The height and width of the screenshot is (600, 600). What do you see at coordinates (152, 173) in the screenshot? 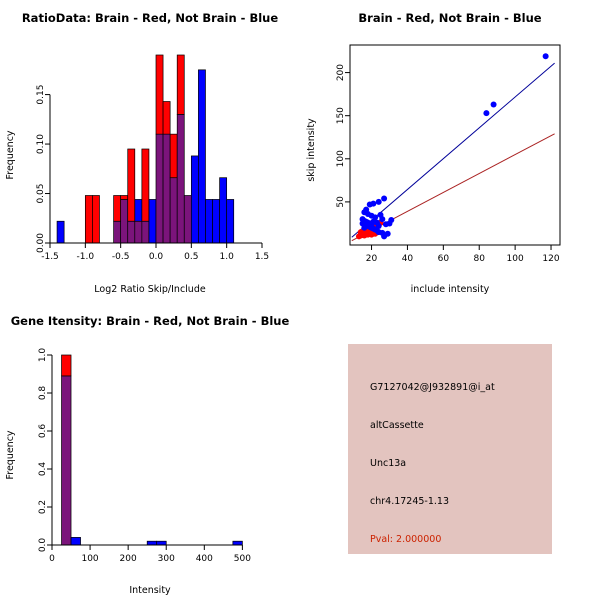
I see `ratio-histogram-axes: -1.5 -1.0 -0.5 0.0 0.5 1.0 1.5 0.00 0.05 0.10 0.15` at bounding box center [152, 173].